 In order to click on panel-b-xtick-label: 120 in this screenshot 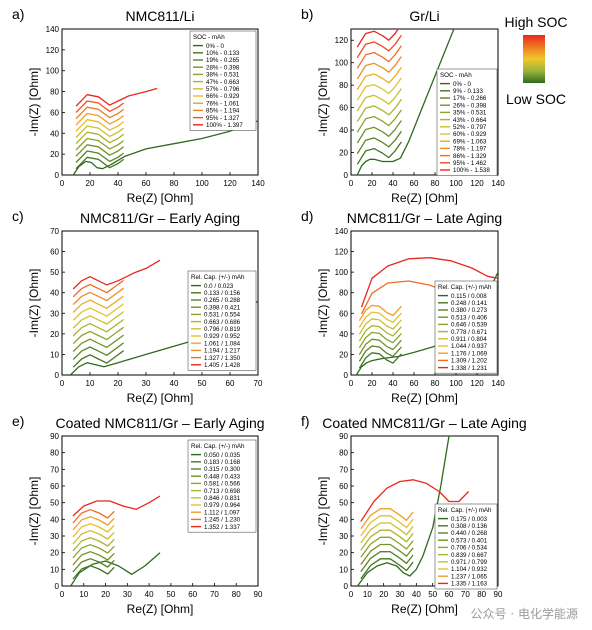, I will do `click(477, 183)`.